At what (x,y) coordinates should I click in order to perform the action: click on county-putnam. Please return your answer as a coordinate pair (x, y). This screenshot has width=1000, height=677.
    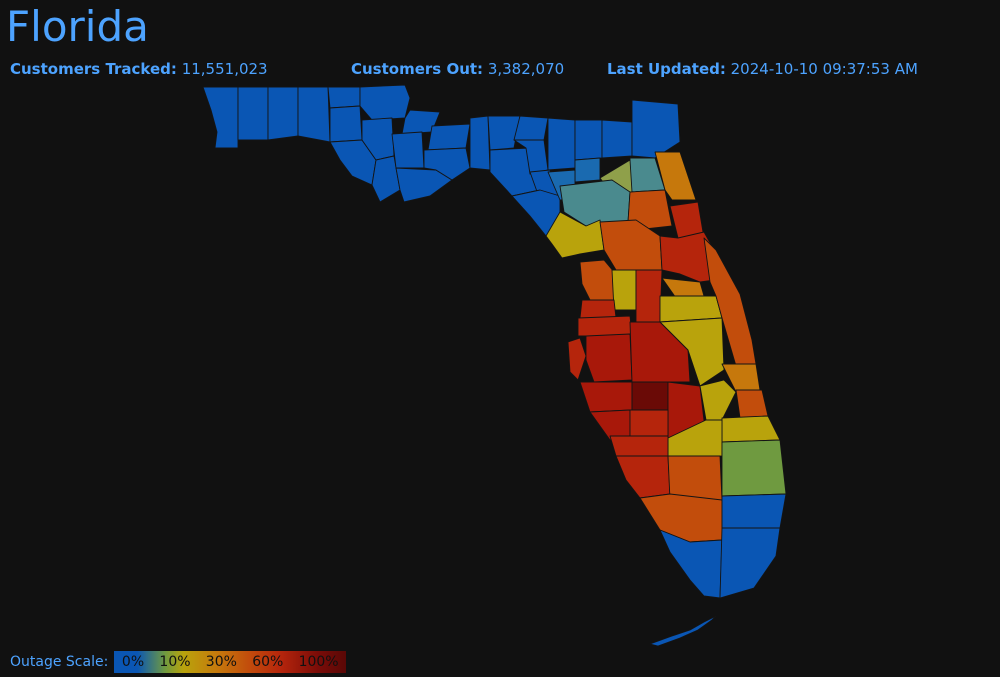
    Looking at the image, I should click on (650, 210).